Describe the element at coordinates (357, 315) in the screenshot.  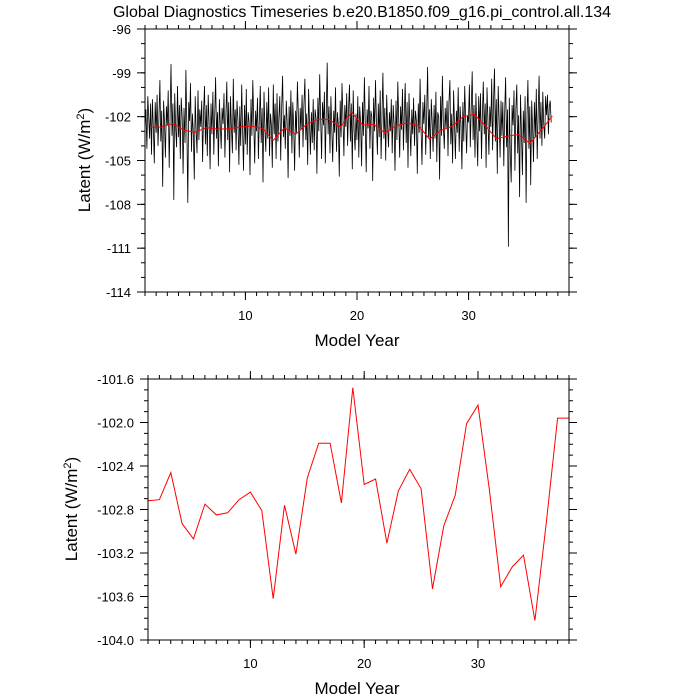
I see `top-x-tick-label: 20` at that location.